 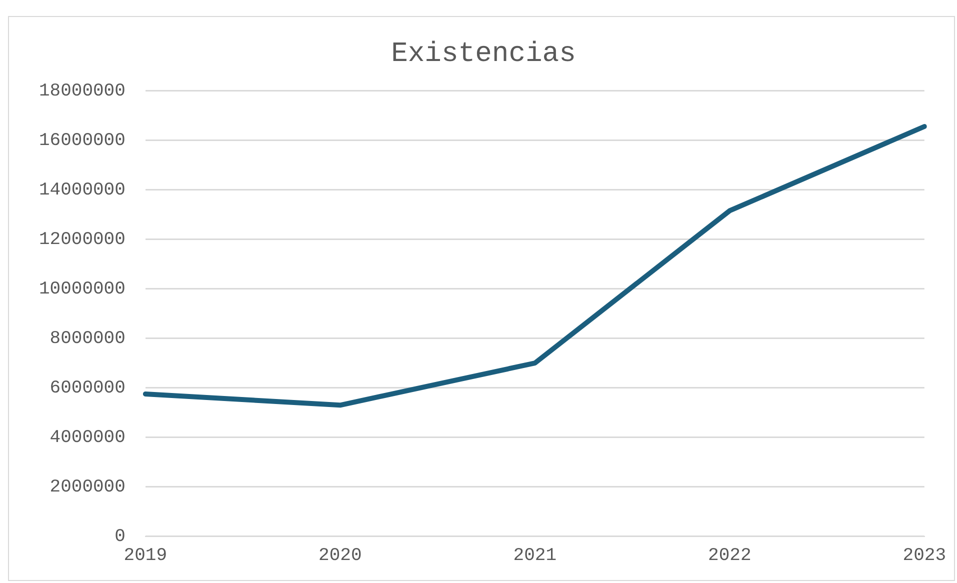 What do you see at coordinates (146, 556) in the screenshot?
I see `x-tick-label: 2019` at bounding box center [146, 556].